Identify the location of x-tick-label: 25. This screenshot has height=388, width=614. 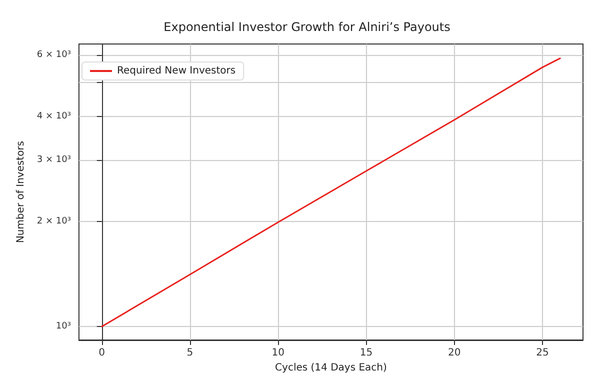
(542, 353).